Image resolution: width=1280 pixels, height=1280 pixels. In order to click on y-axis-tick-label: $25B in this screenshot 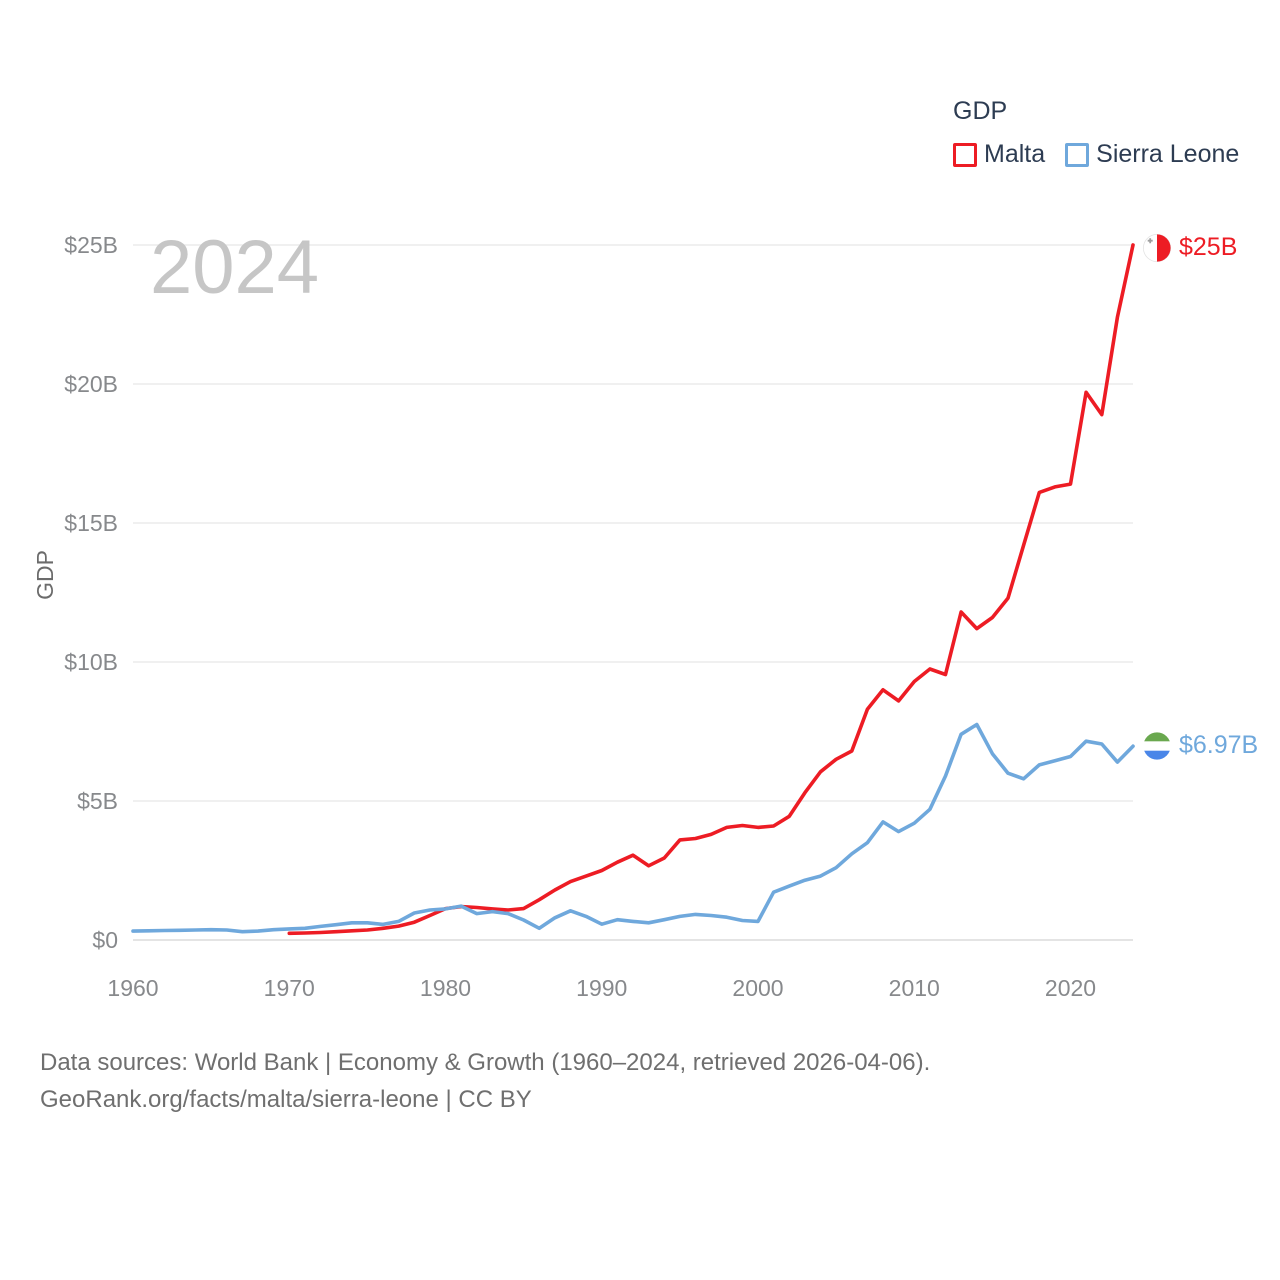, I will do `click(91, 245)`.